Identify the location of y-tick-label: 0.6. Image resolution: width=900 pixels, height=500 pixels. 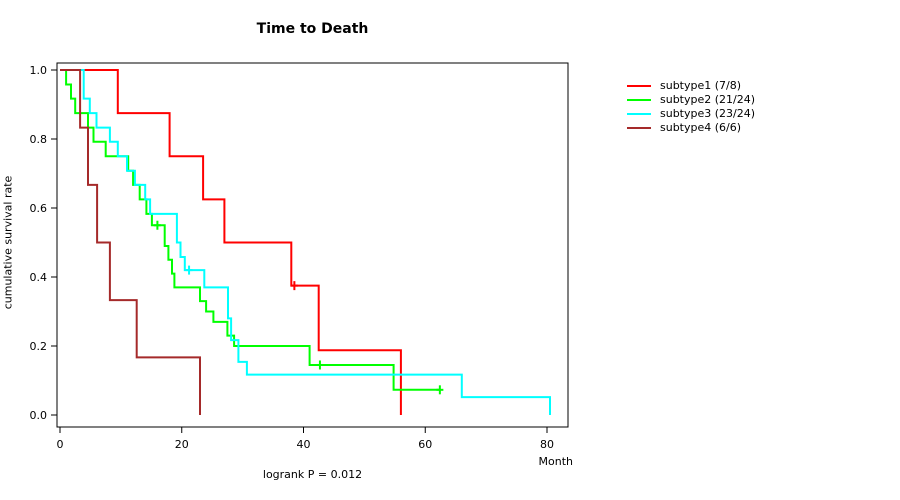
(39, 208).